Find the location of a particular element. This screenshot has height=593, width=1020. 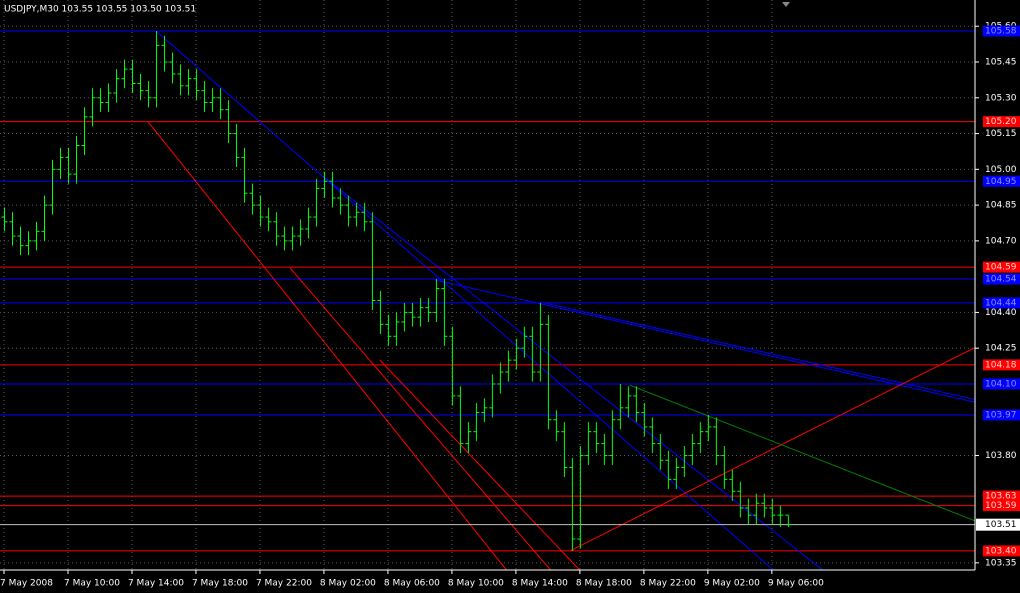

level-label: 104.10 is located at coordinates (1001, 384).